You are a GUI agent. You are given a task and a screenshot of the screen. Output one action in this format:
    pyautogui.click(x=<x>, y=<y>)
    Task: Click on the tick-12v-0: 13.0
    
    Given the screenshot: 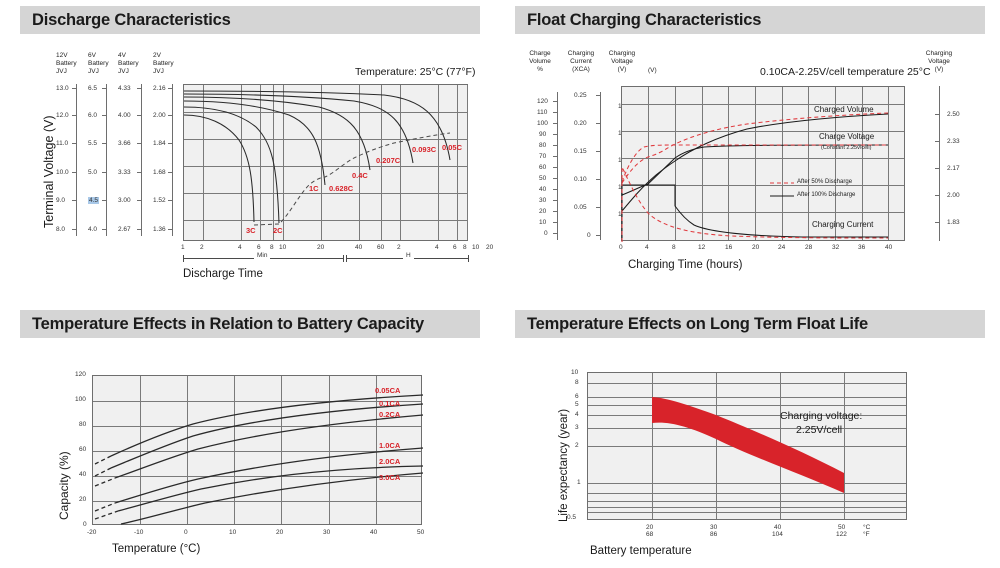 What is the action you would take?
    pyautogui.click(x=62, y=88)
    